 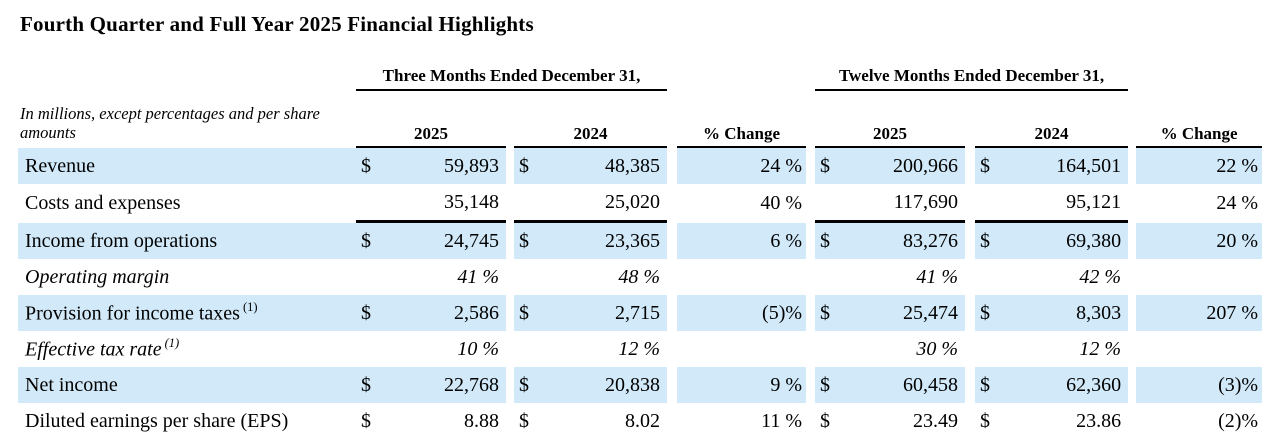 What do you see at coordinates (1199, 166) in the screenshot?
I see `pct-change-cell: 22 %` at bounding box center [1199, 166].